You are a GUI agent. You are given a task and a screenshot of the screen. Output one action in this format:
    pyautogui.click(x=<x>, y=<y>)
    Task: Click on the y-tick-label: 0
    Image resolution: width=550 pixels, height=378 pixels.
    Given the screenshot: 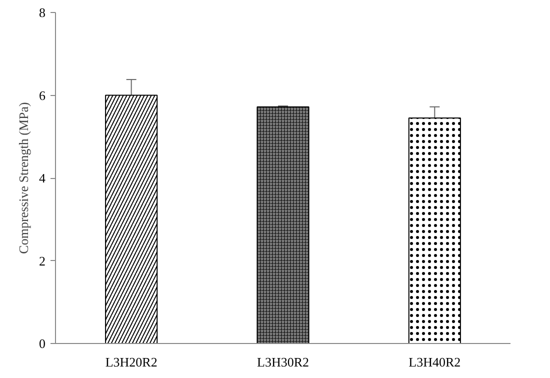 What is the action you would take?
    pyautogui.click(x=42, y=343)
    